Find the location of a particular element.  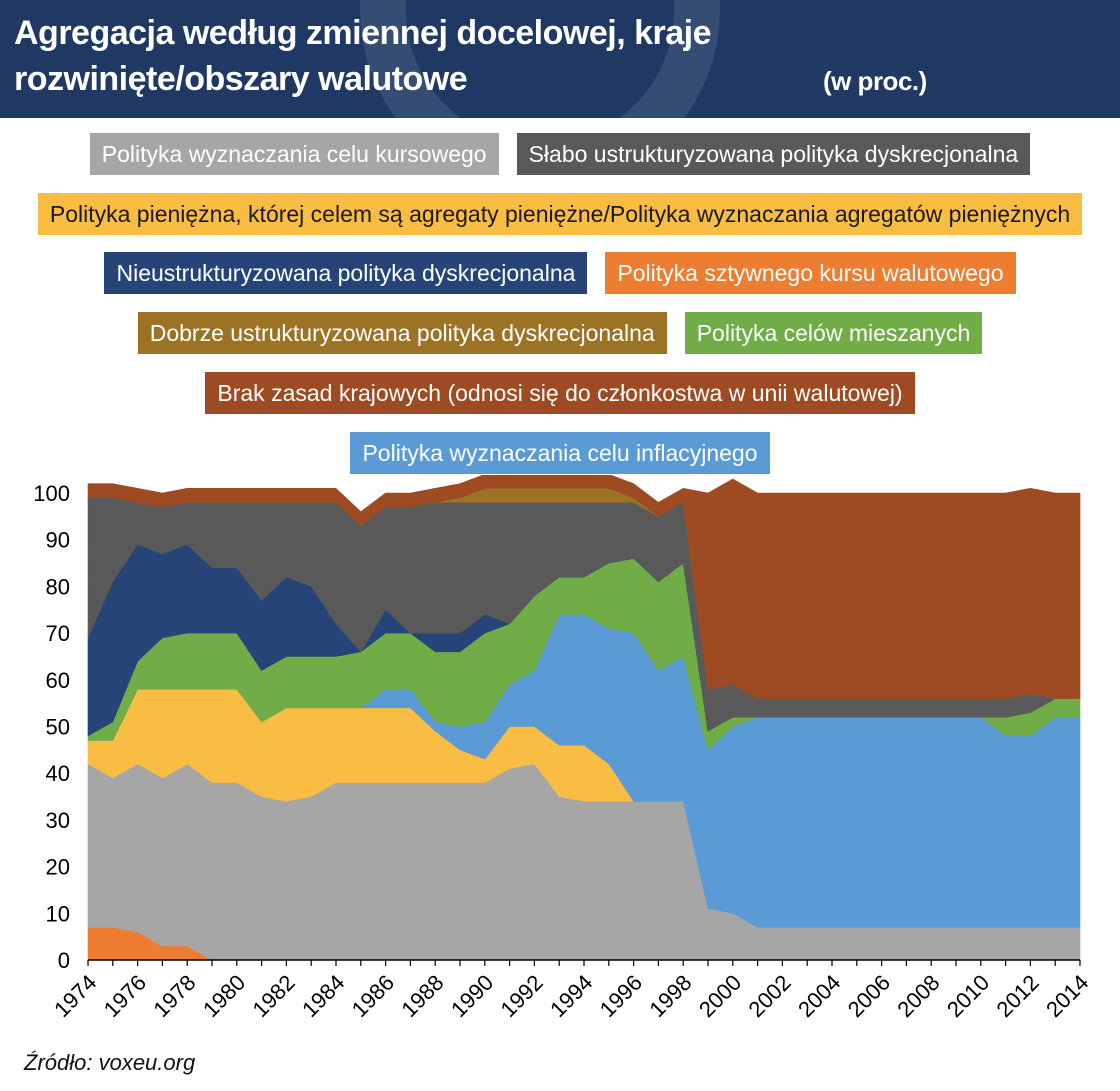

x-tick-label: 2006 is located at coordinates (869, 996).